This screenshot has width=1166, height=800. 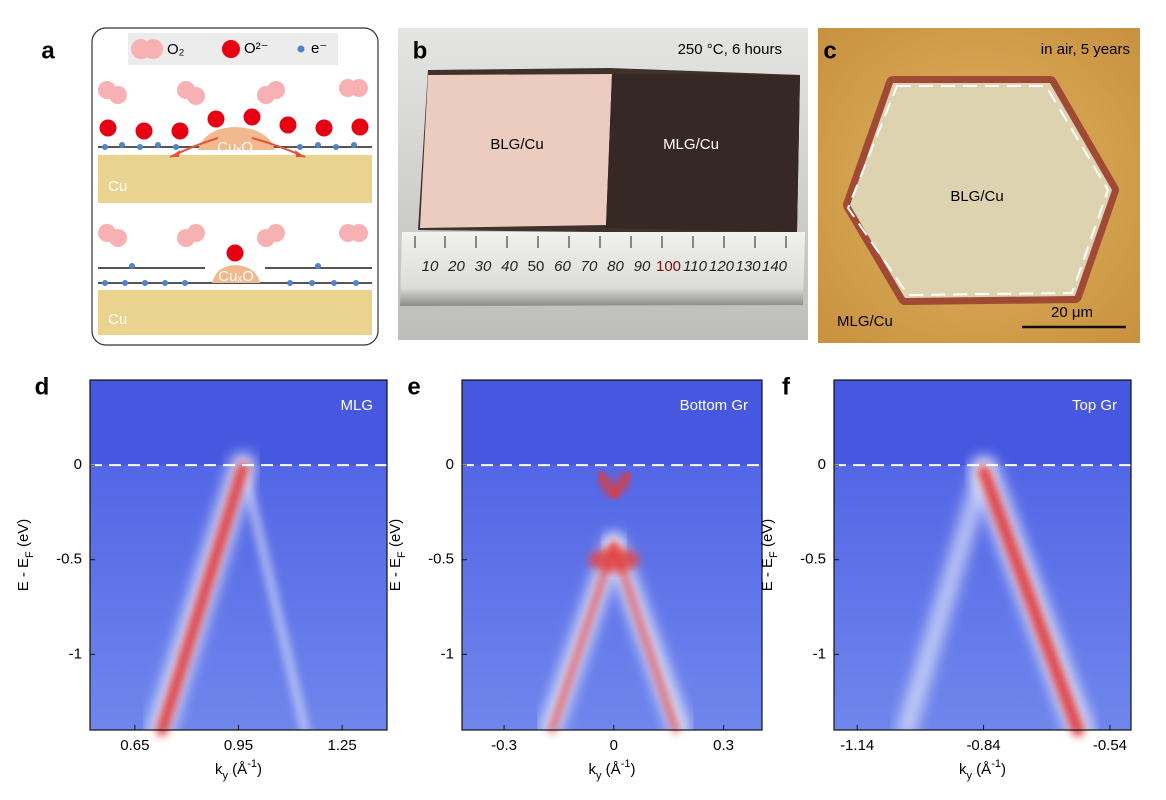 I want to click on ruler-label: 110, so click(x=695, y=266).